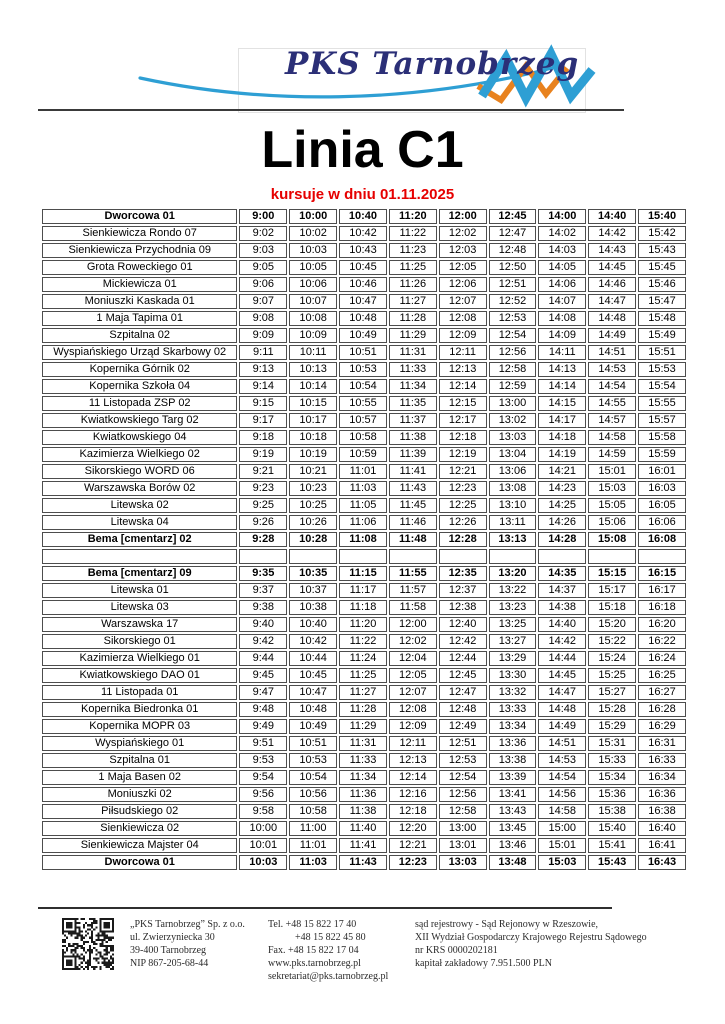 The image size is (725, 1024). What do you see at coordinates (263, 318) in the screenshot?
I see `time-cell: 9:08` at bounding box center [263, 318].